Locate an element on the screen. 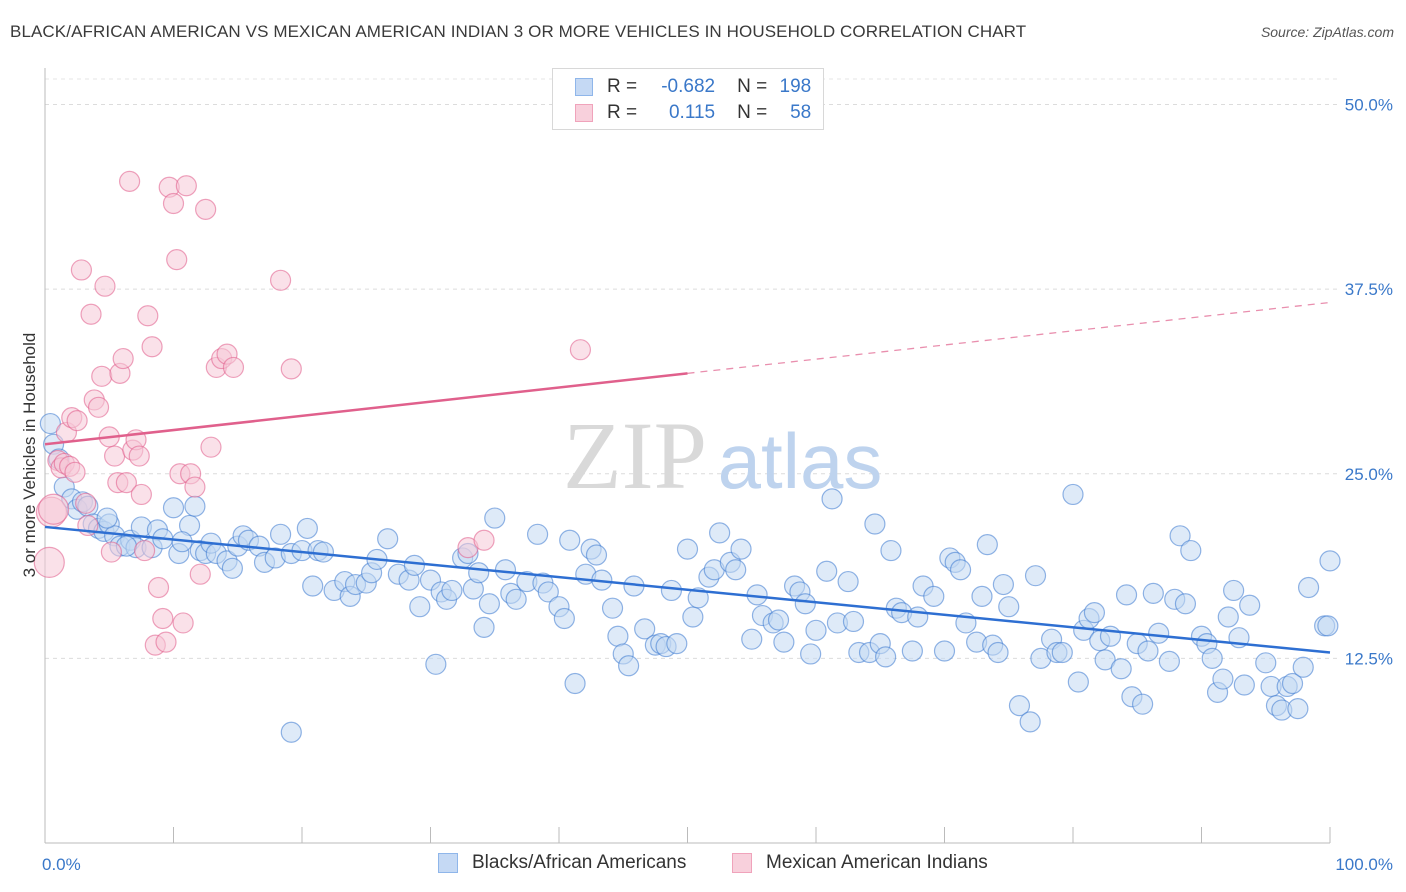  series-legend-mexican: Mexican American Indians is located at coordinates (860, 863).